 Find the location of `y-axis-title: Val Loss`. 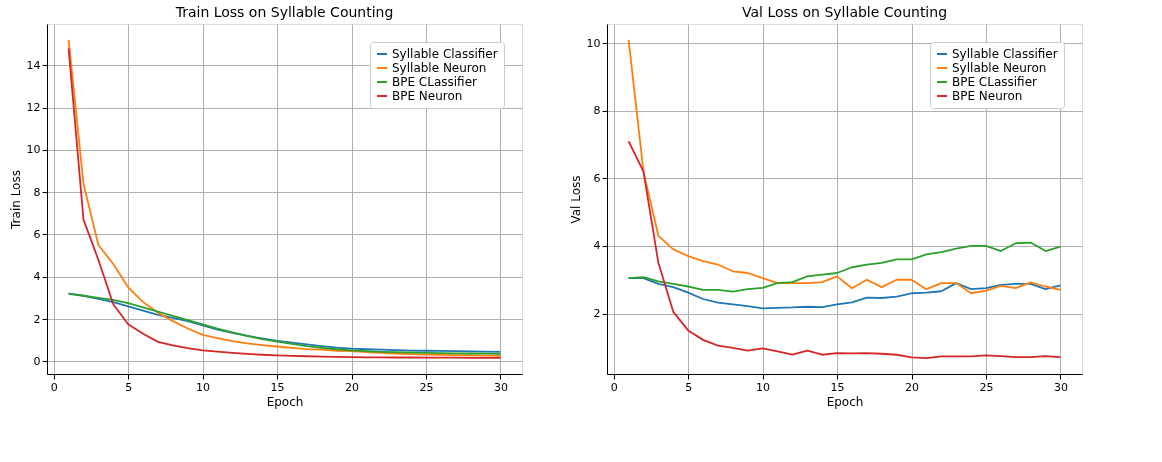

y-axis-title: Val Loss is located at coordinates (575, 199).